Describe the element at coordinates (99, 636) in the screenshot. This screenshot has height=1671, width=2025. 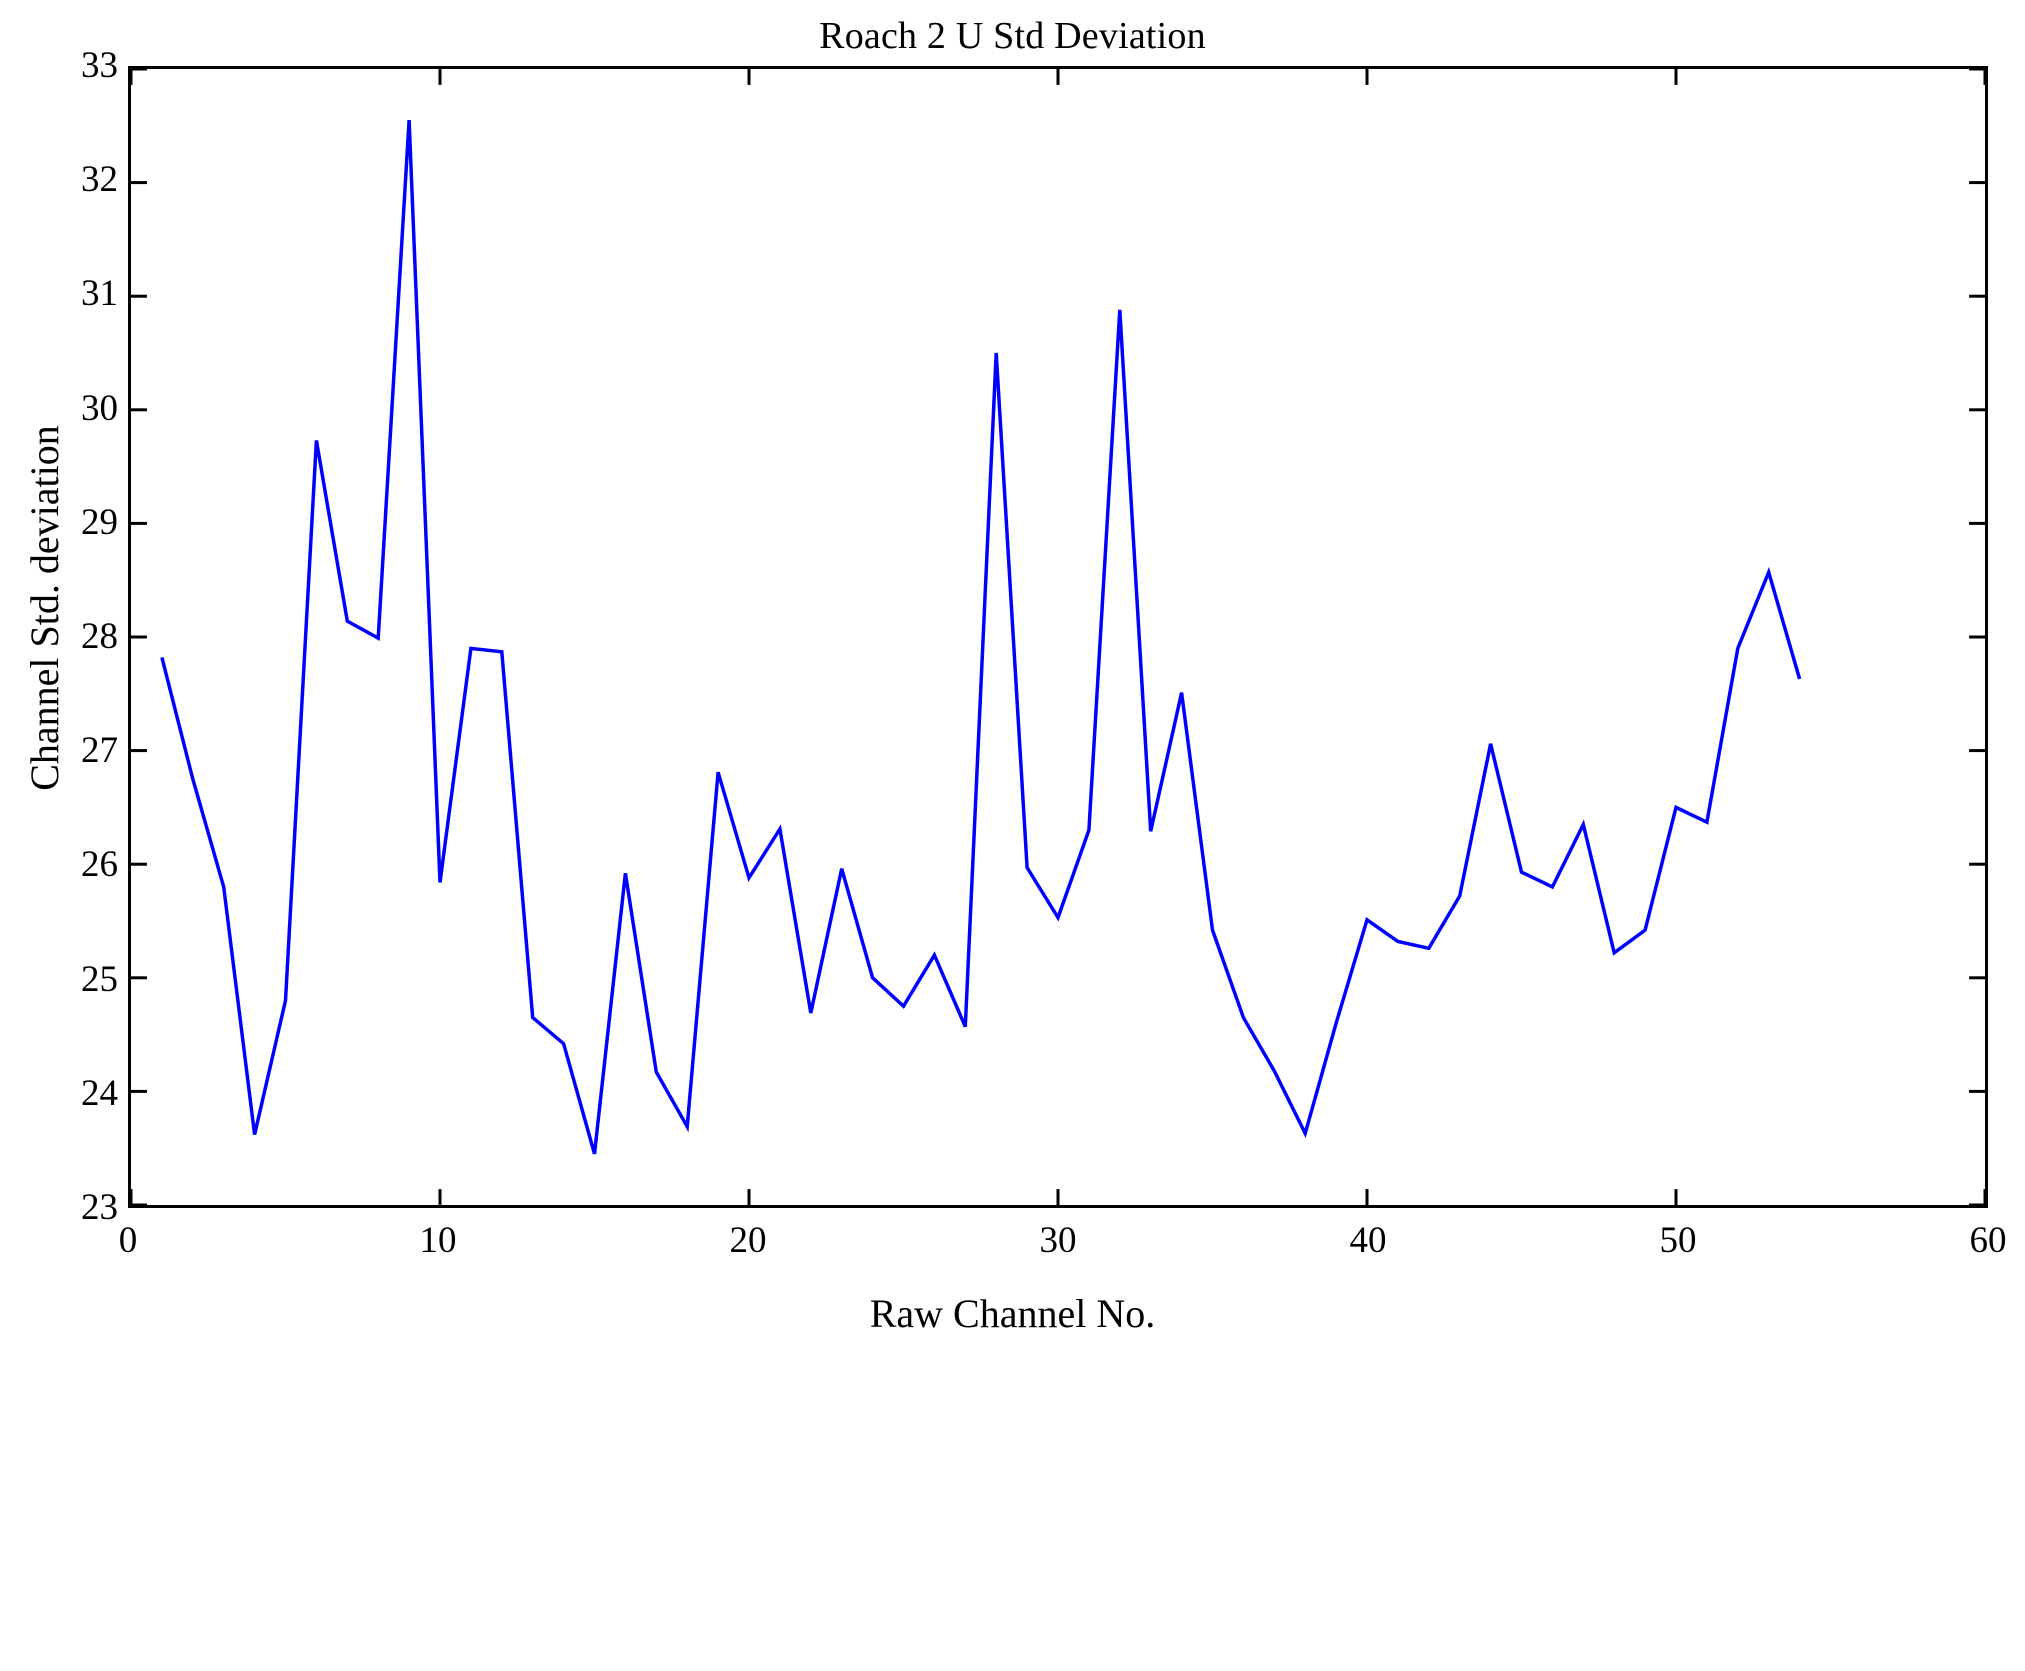
I see `y-tick-label: 28` at that location.